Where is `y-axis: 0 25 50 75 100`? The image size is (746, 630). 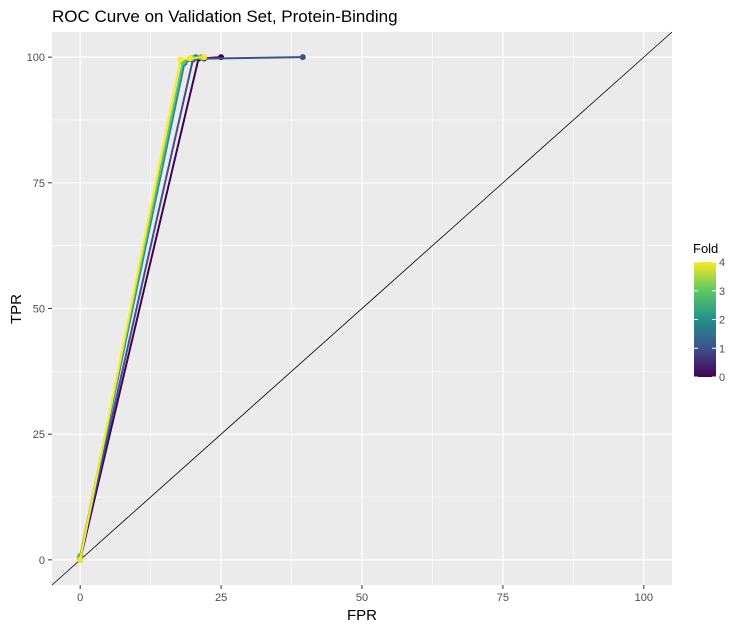 y-axis: 0 25 50 75 100 is located at coordinates (39, 309).